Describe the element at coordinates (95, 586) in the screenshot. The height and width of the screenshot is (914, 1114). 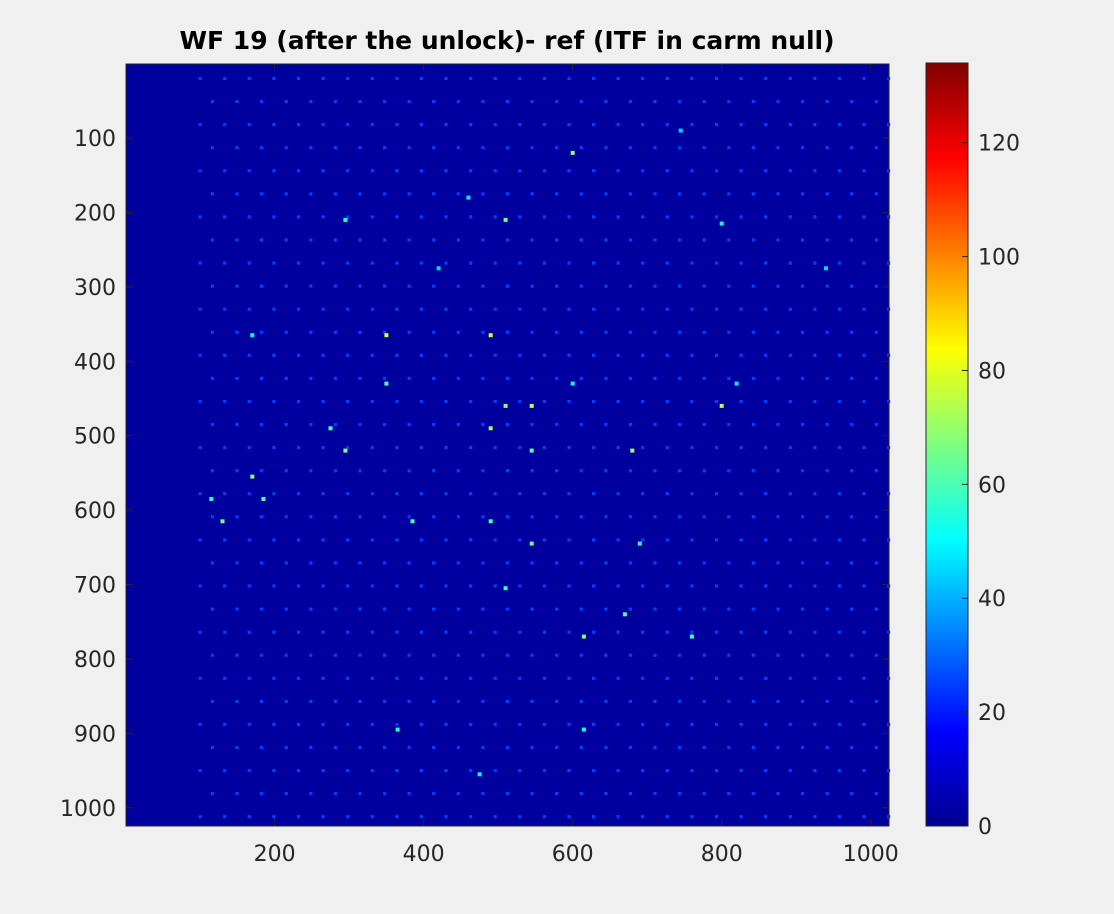
I see `y-tick-label: 700` at that location.